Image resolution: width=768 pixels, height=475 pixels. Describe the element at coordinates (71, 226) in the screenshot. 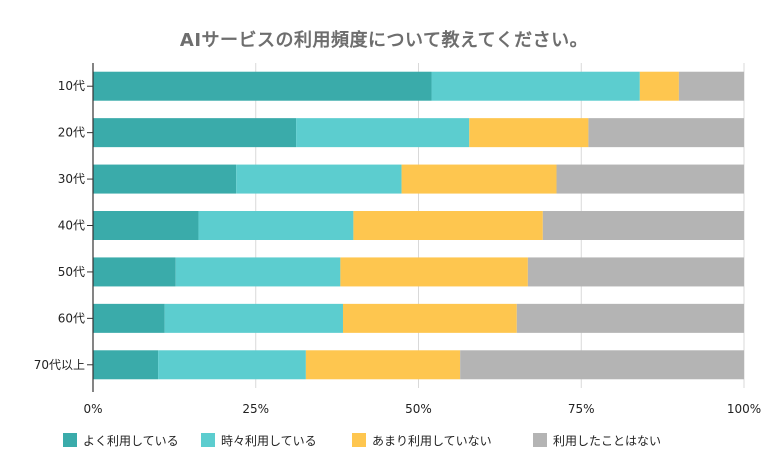

I see `category-label: 40代` at that location.